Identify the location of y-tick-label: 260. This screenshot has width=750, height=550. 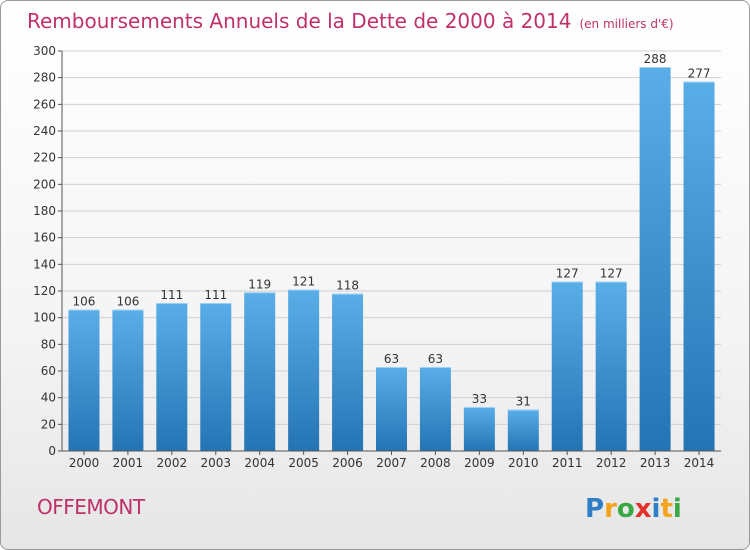
(44, 104).